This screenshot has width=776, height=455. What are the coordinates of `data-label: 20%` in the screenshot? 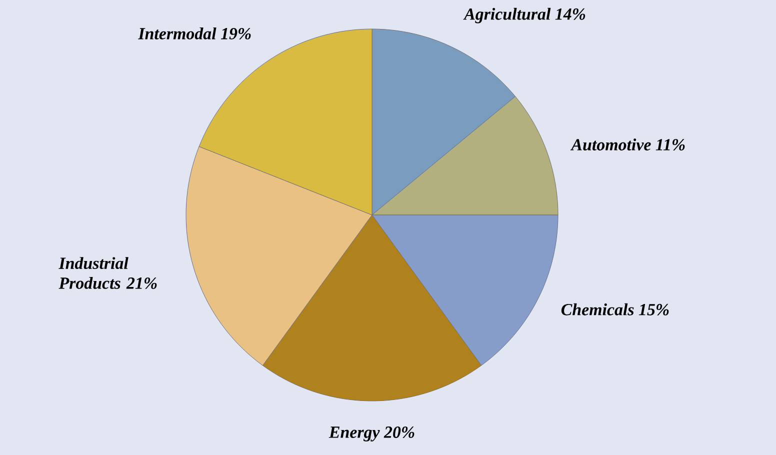 It's located at (399, 432).